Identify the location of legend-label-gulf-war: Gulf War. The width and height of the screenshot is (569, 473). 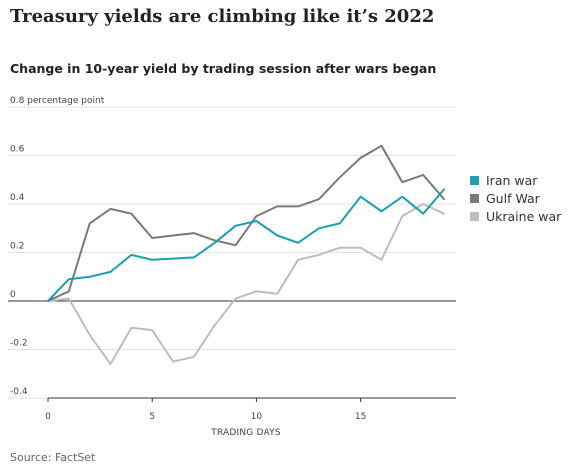
(513, 198).